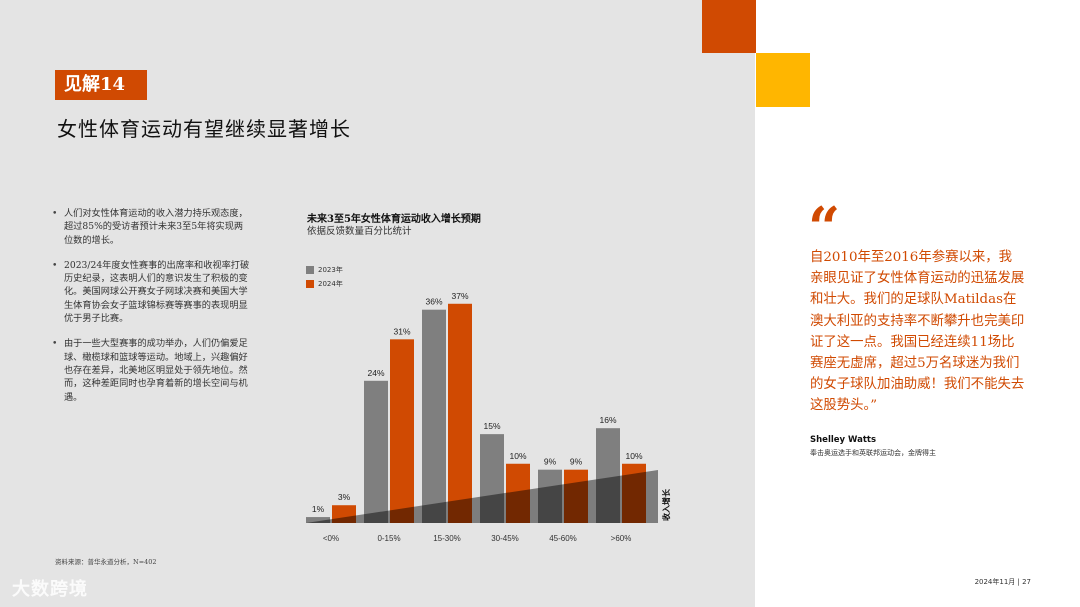  What do you see at coordinates (106, 562) in the screenshot?
I see `source-note: 资料来源：普华永道分析，N=402` at bounding box center [106, 562].